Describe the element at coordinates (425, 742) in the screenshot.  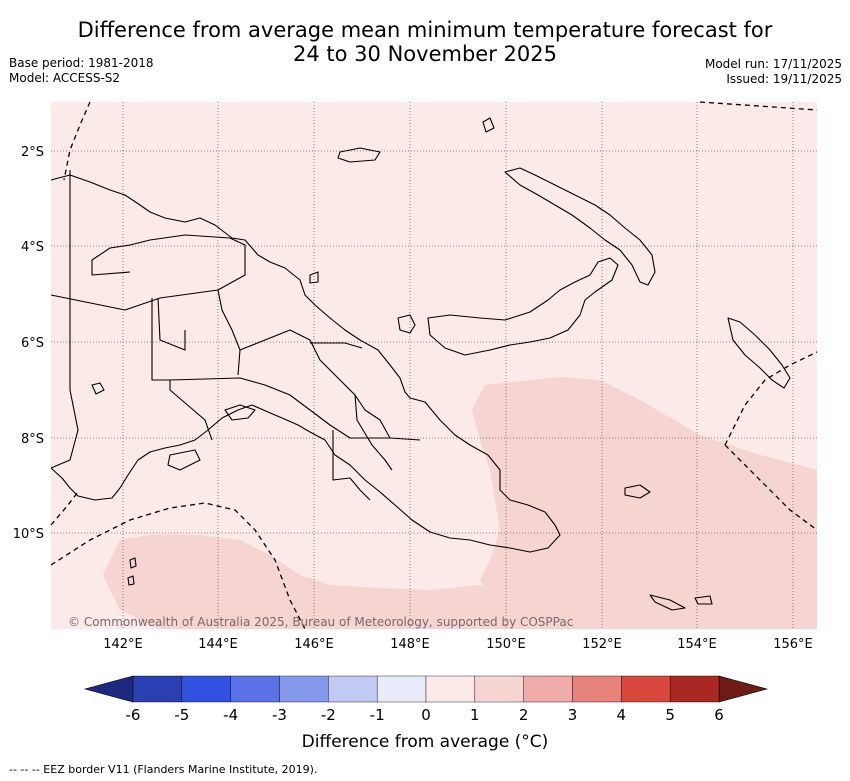
I see `colorbar-label: Difference from average (°C)` at that location.